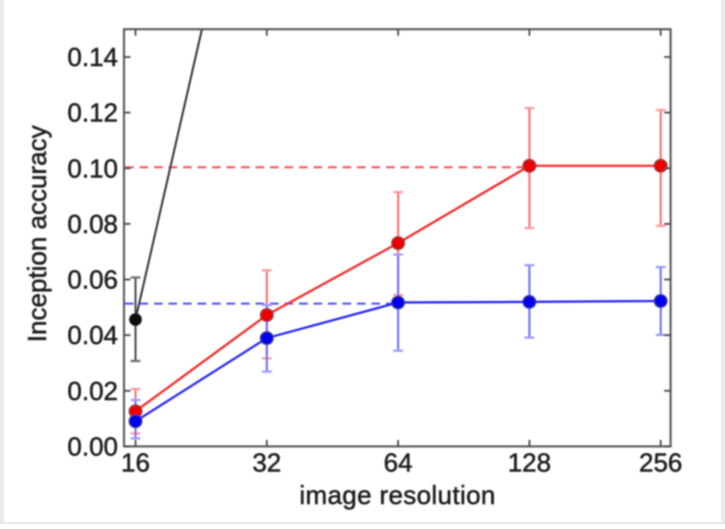  Describe the element at coordinates (92, 335) in the screenshot. I see `svg-text: 0.04` at that location.